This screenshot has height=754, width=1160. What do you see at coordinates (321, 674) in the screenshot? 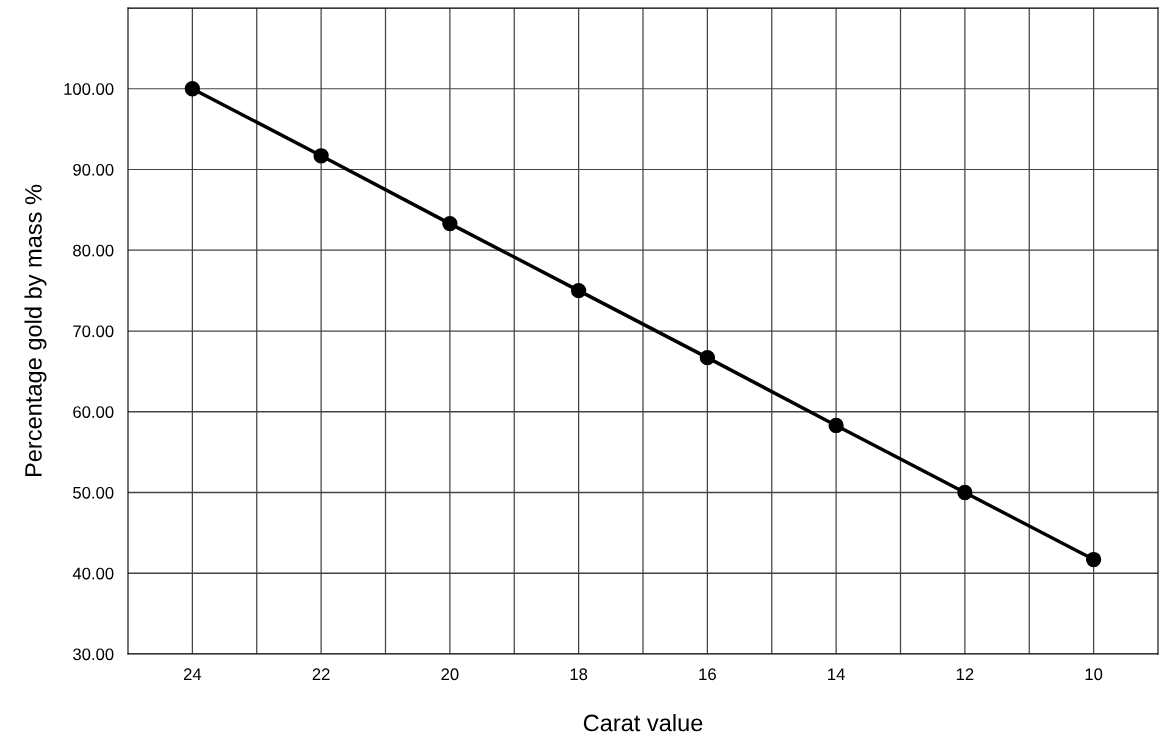
I see `x-tick-label: 22` at bounding box center [321, 674].